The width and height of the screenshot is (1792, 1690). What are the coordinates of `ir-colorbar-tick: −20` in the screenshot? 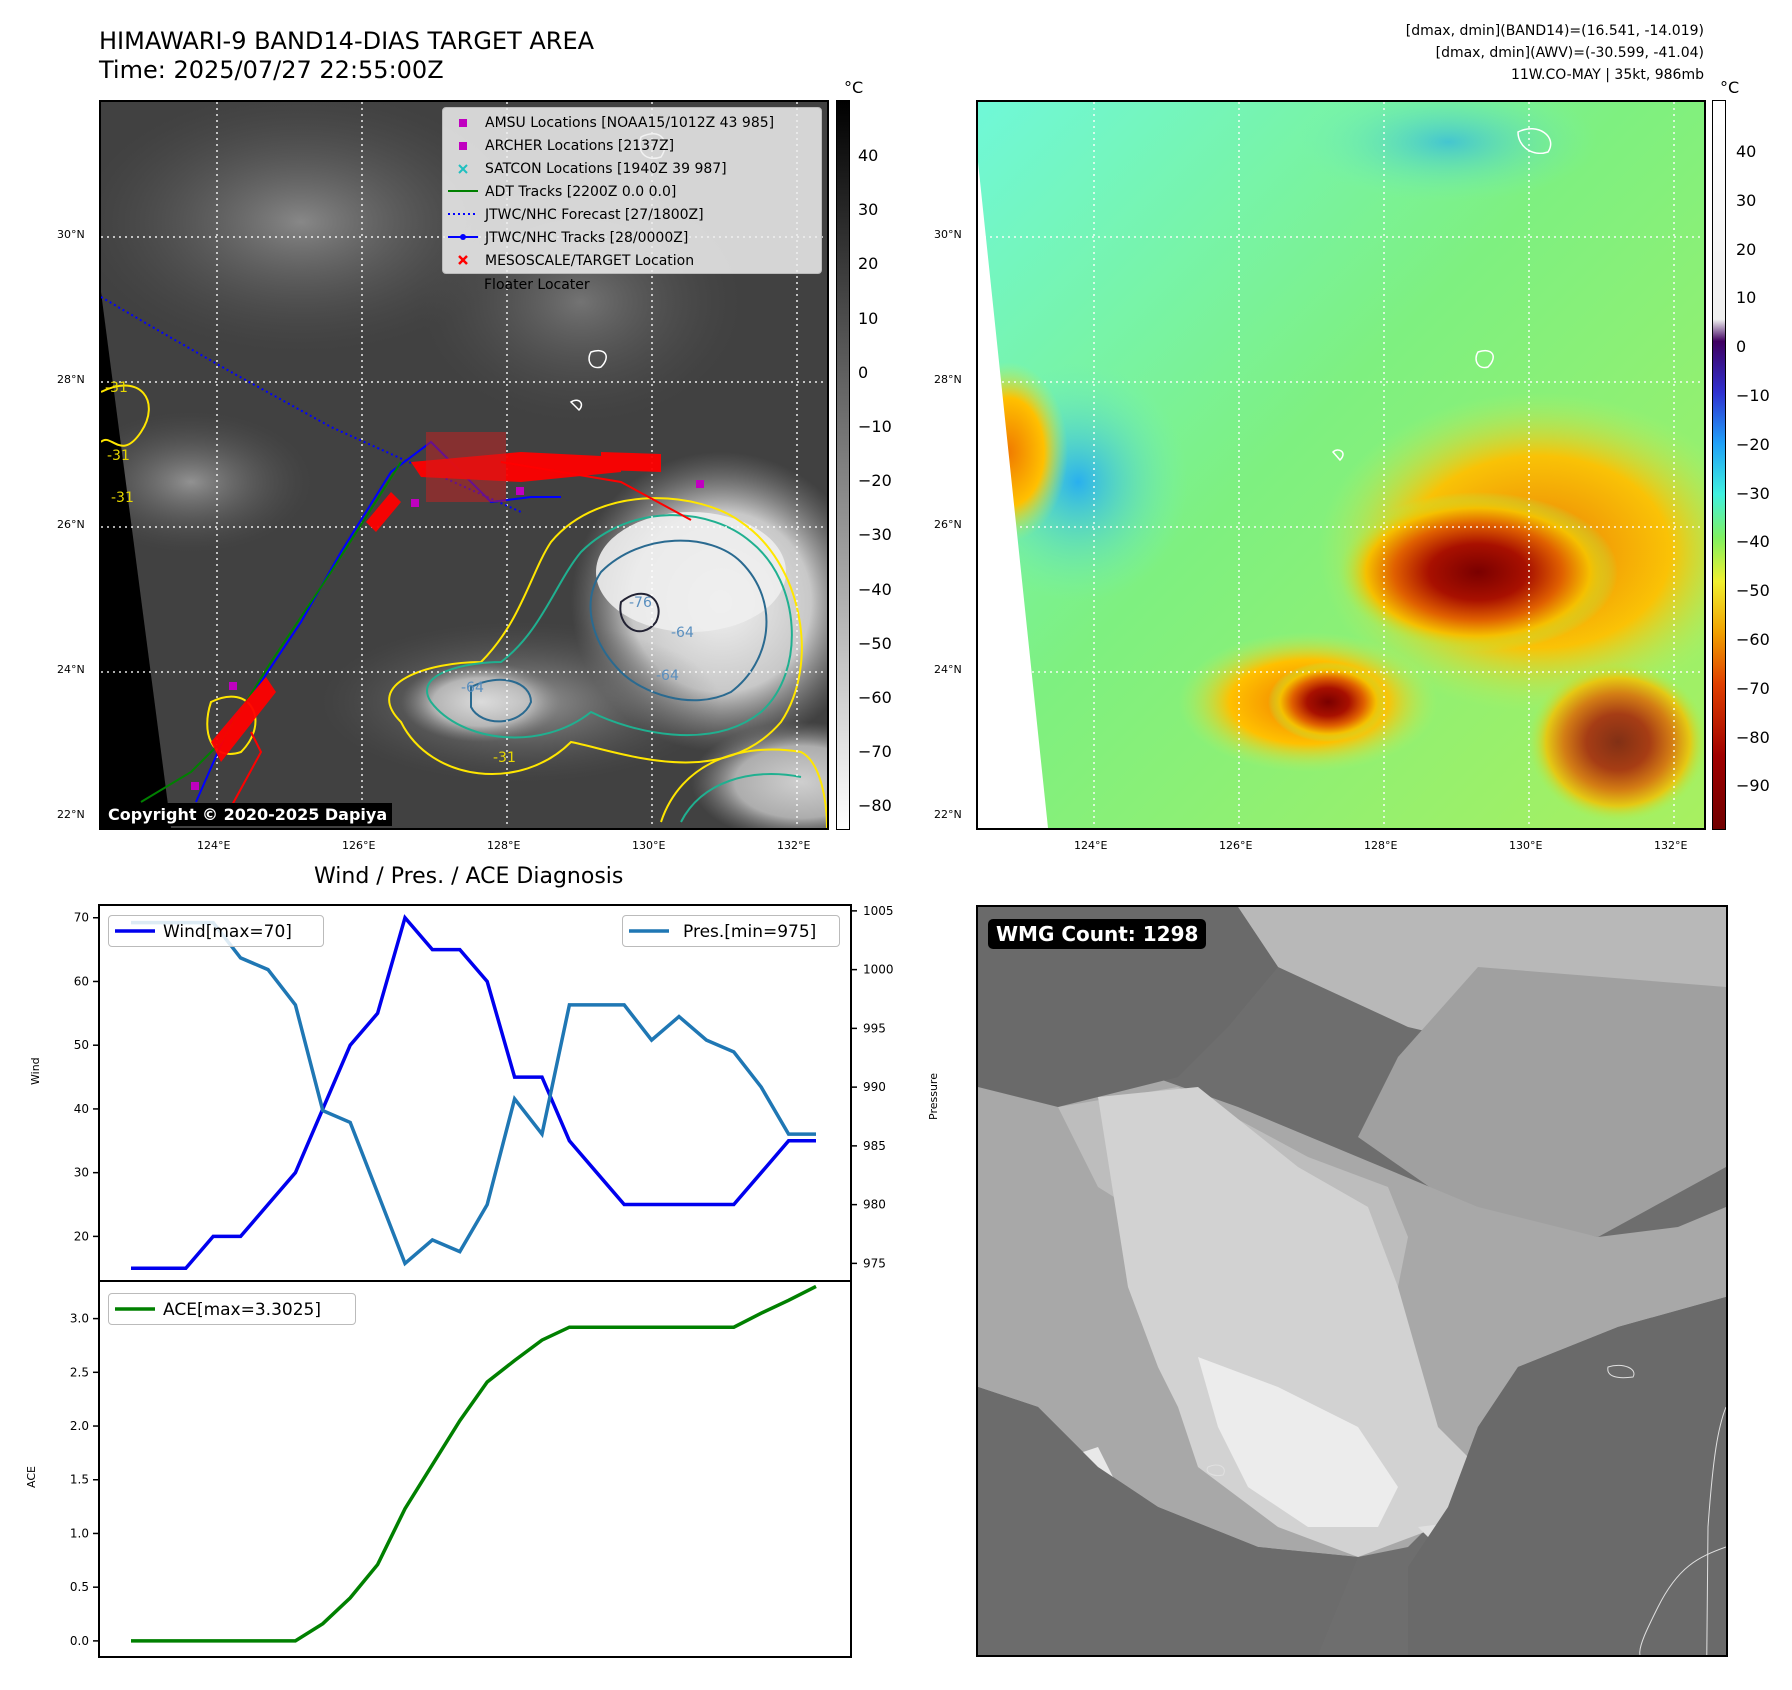 It's located at (875, 481).